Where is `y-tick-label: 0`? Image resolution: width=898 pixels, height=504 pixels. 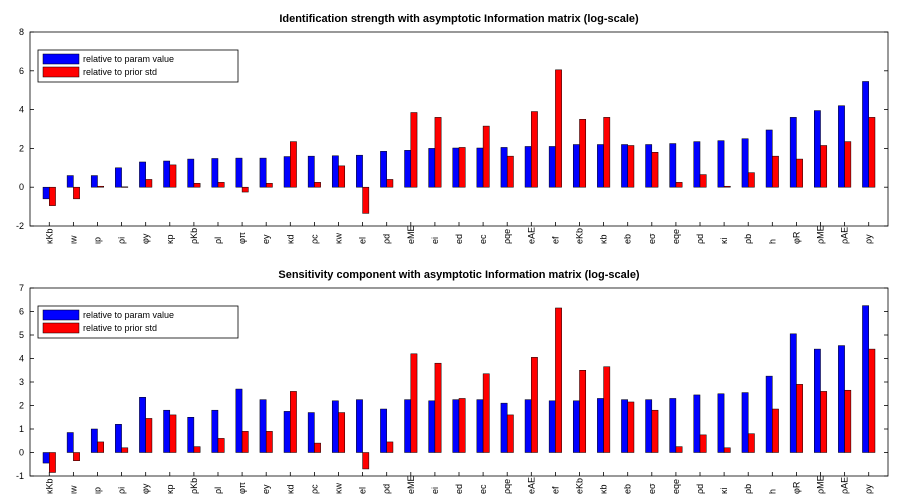 y-tick-label: 0 is located at coordinates (21, 453).